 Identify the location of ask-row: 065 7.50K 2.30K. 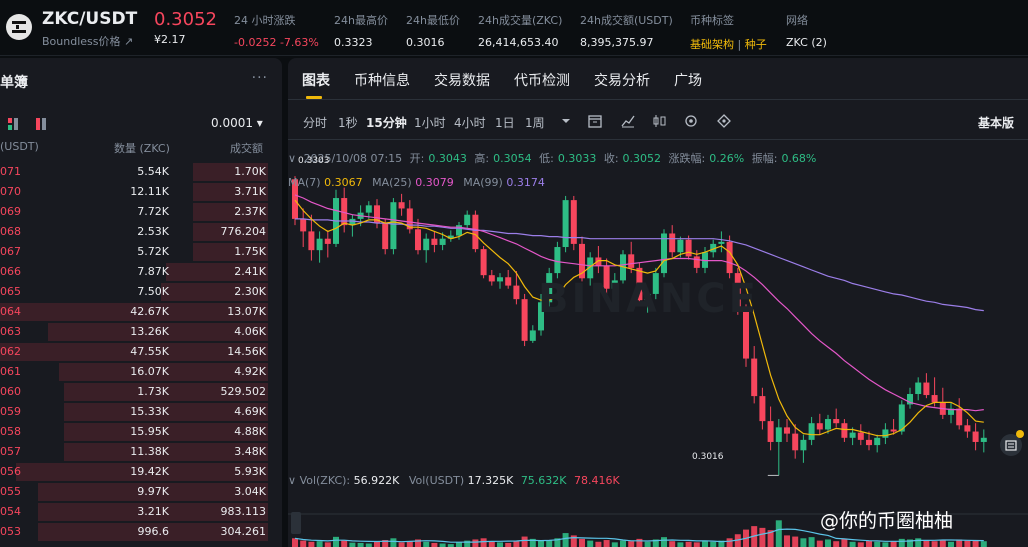
(141, 292).